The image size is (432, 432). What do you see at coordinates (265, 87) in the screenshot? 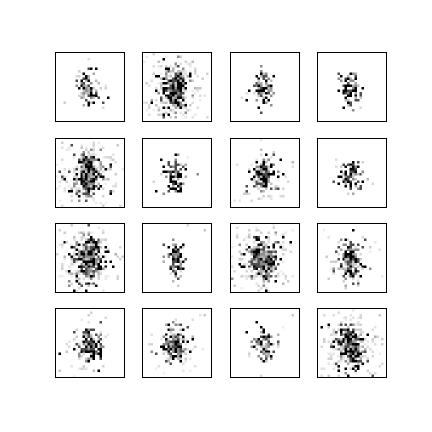
I see `sample-panel` at bounding box center [265, 87].